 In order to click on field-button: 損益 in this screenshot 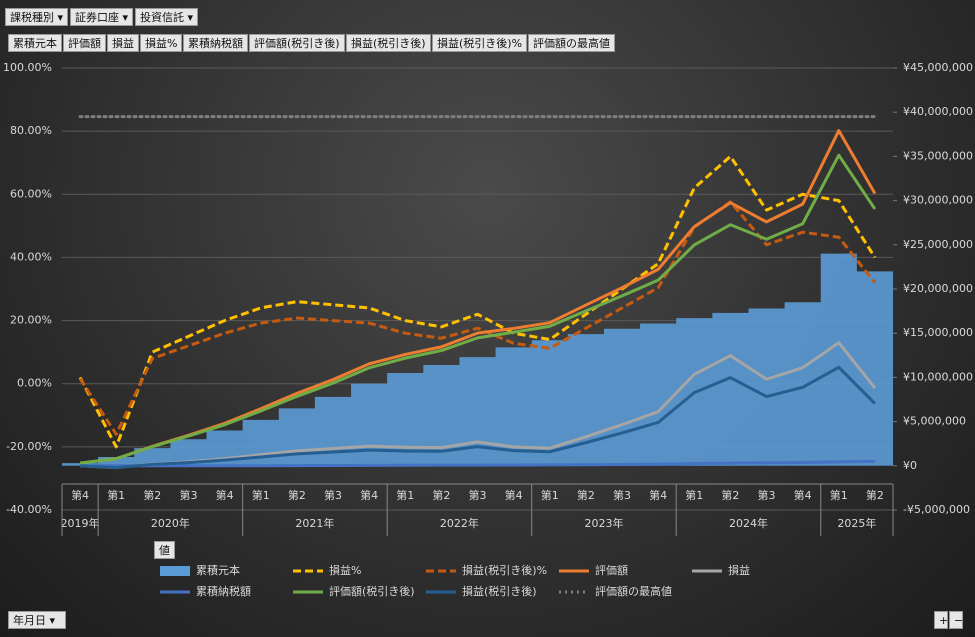, I will do `click(123, 43)`.